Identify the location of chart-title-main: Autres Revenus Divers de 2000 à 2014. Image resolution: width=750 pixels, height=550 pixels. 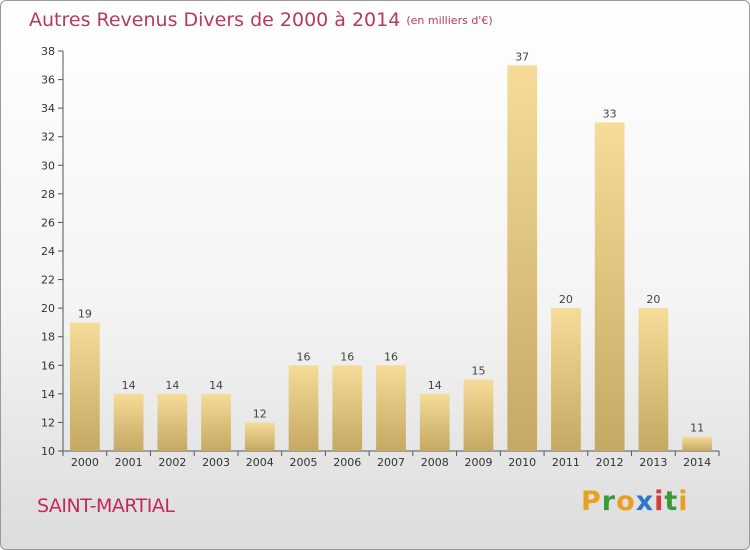
(215, 20).